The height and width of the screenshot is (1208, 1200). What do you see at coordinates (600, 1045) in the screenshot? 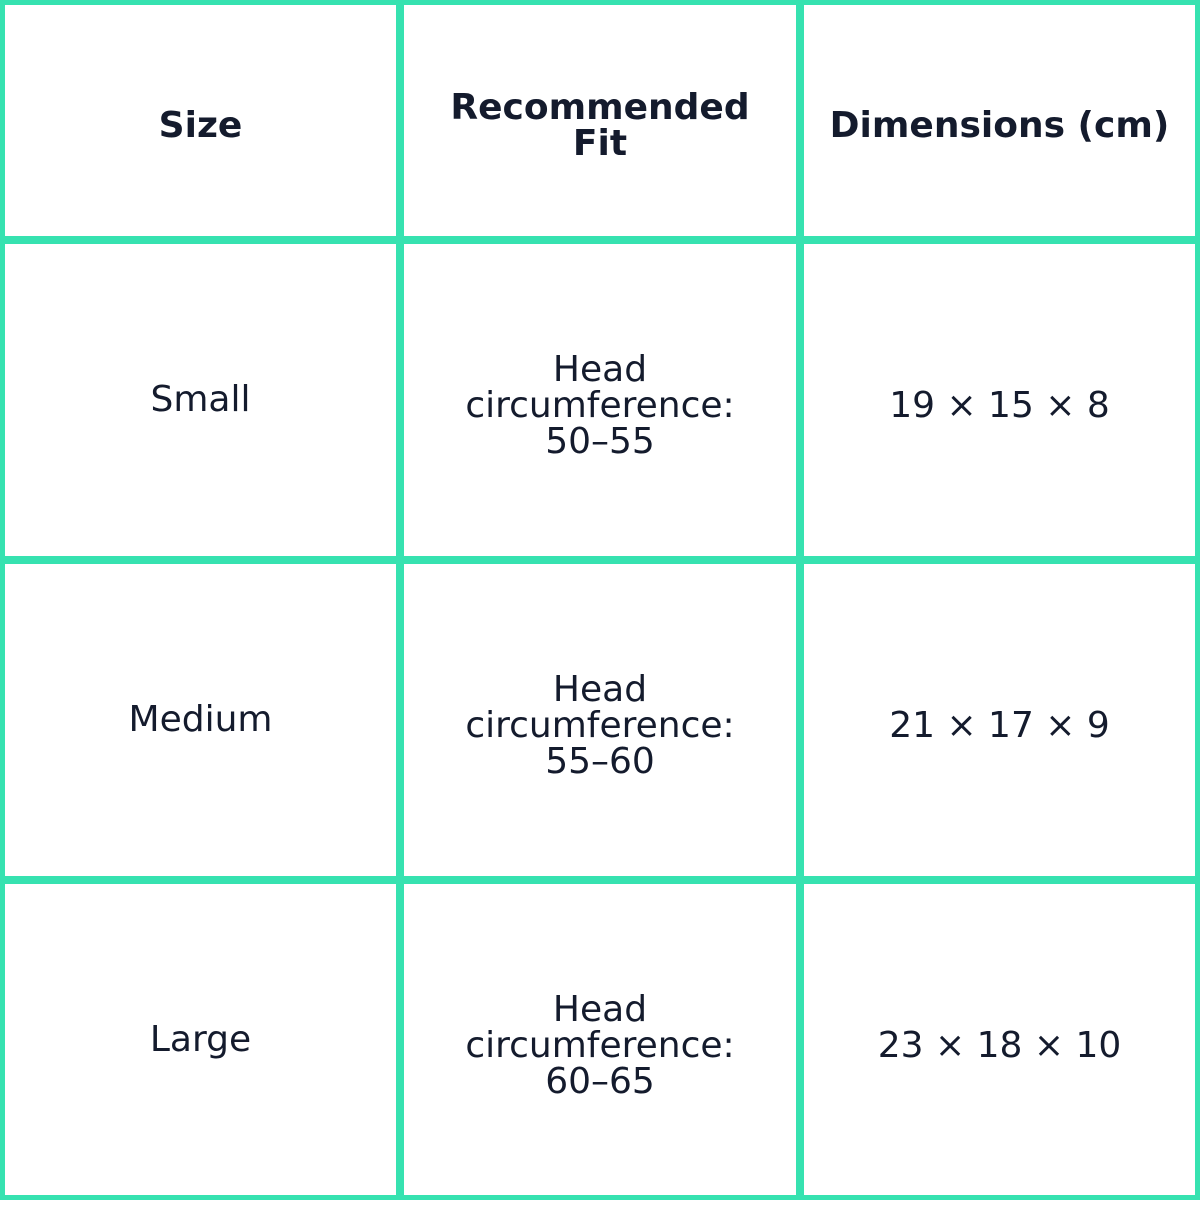
I see `cell-fit: Head circumference: 60–65` at bounding box center [600, 1045].